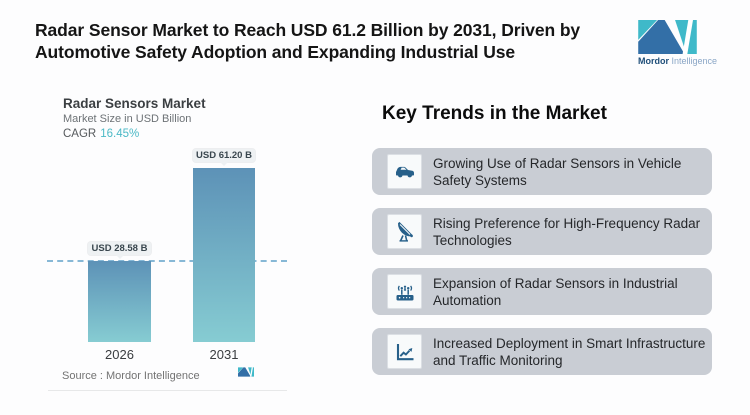 This screenshot has width=750, height=415. What do you see at coordinates (675, 37) in the screenshot?
I see `mordor-intelligence-logo-icon` at bounding box center [675, 37].